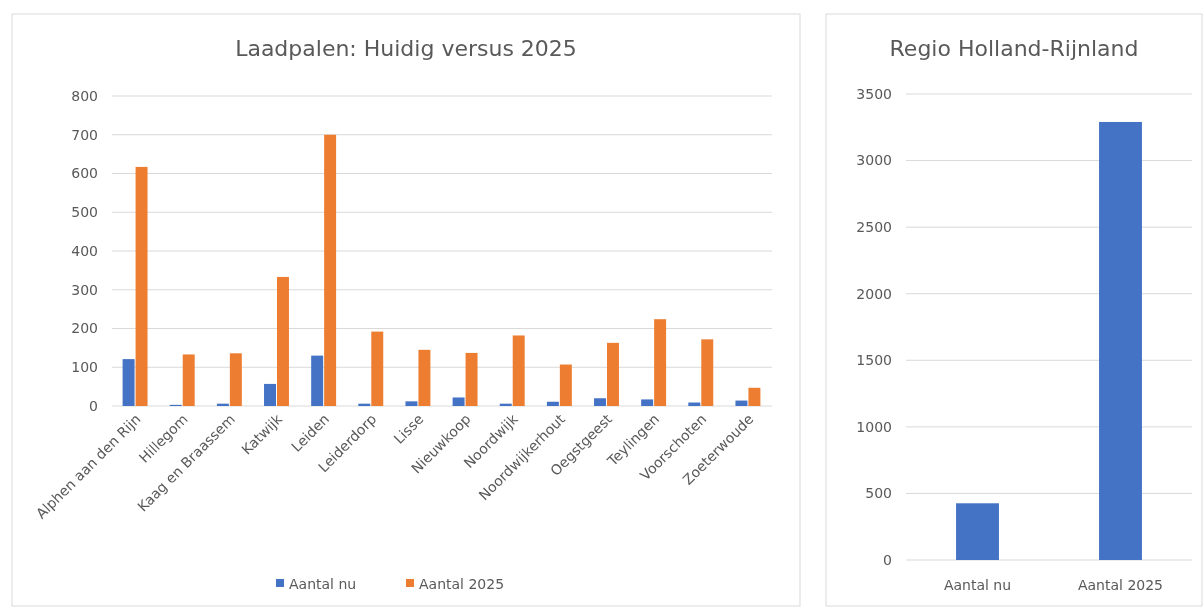 This screenshot has height=607, width=1203. What do you see at coordinates (874, 160) in the screenshot?
I see `y-tick-label: 3000` at bounding box center [874, 160].